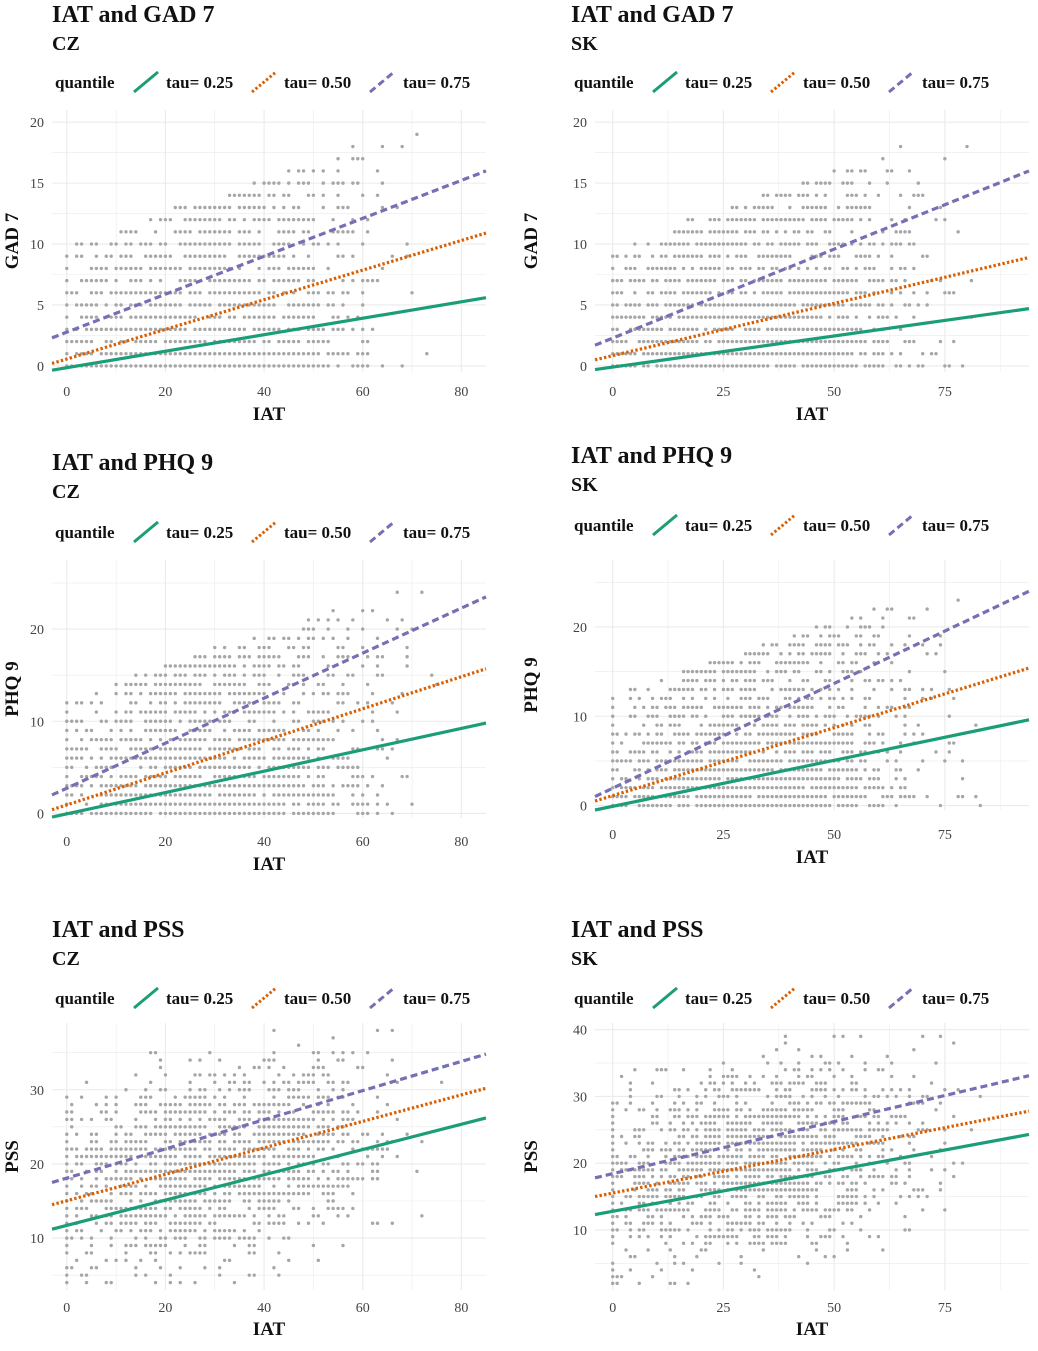 Image resolution: width=1038 pixels, height=1351 pixels. What do you see at coordinates (363, 392) in the screenshot?
I see `x-tick-label: 60` at bounding box center [363, 392].